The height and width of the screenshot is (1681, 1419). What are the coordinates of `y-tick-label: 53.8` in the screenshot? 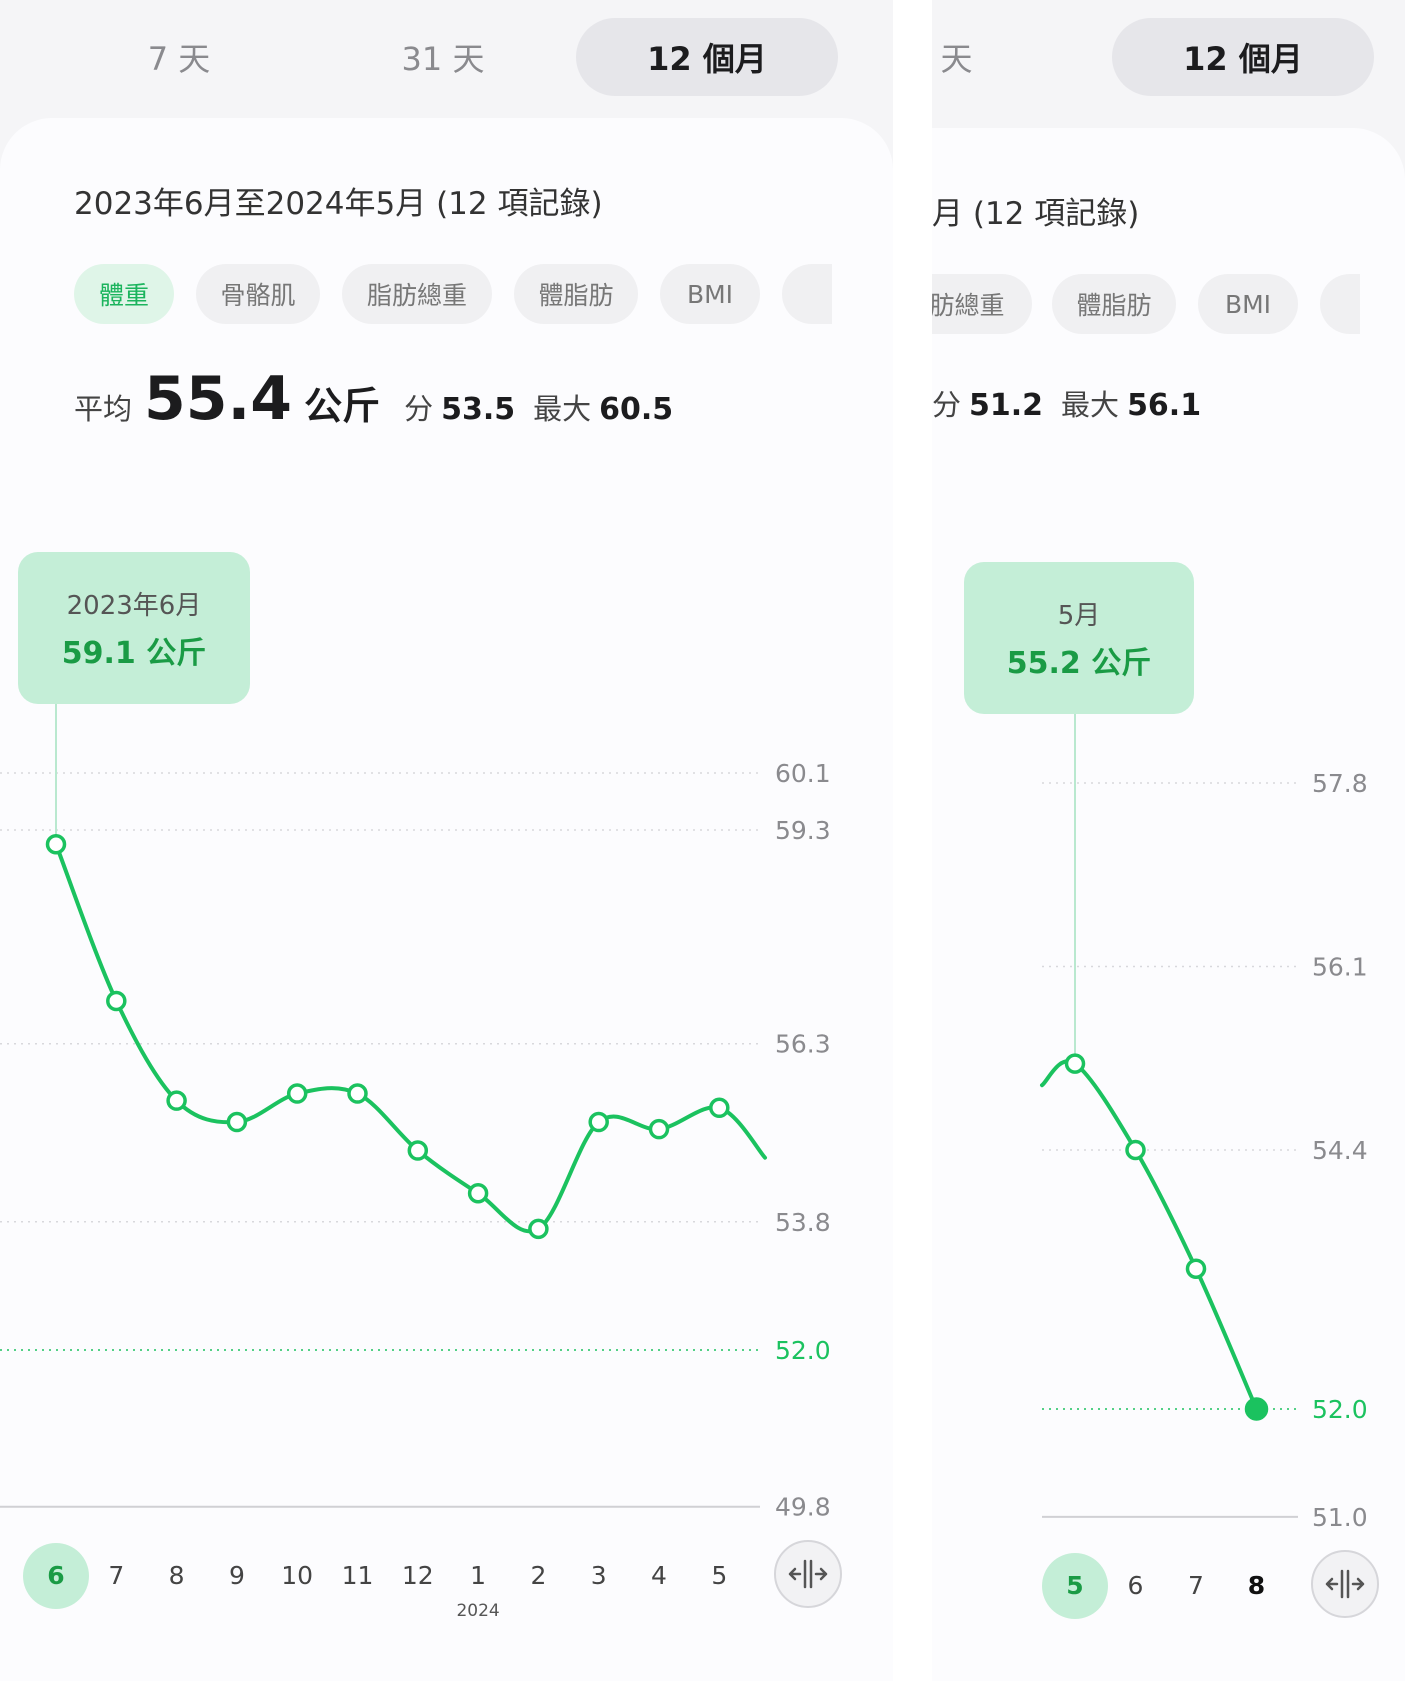 It's located at (803, 1222).